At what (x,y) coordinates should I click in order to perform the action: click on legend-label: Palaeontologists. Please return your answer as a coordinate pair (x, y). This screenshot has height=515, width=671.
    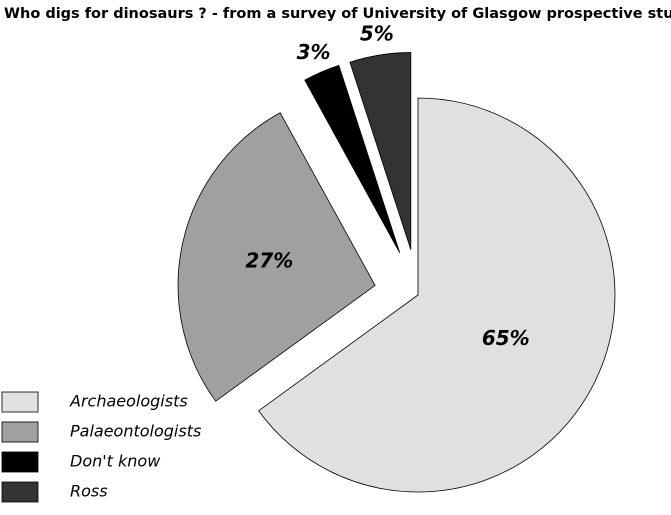
    Looking at the image, I should click on (135, 431).